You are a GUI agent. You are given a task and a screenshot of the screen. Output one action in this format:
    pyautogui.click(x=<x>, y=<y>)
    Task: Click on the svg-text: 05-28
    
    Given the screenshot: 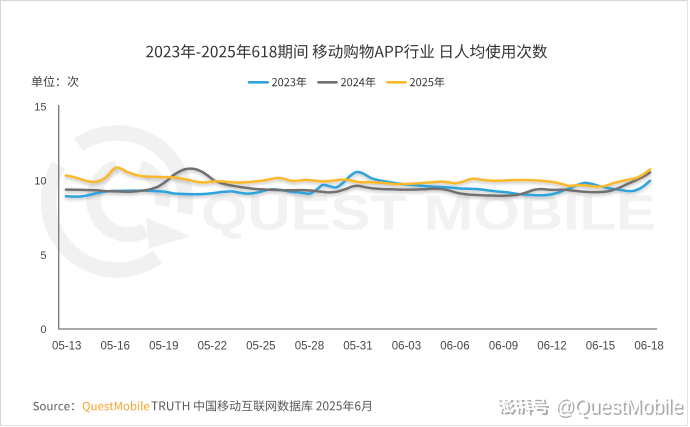 What is the action you would take?
    pyautogui.click(x=309, y=346)
    